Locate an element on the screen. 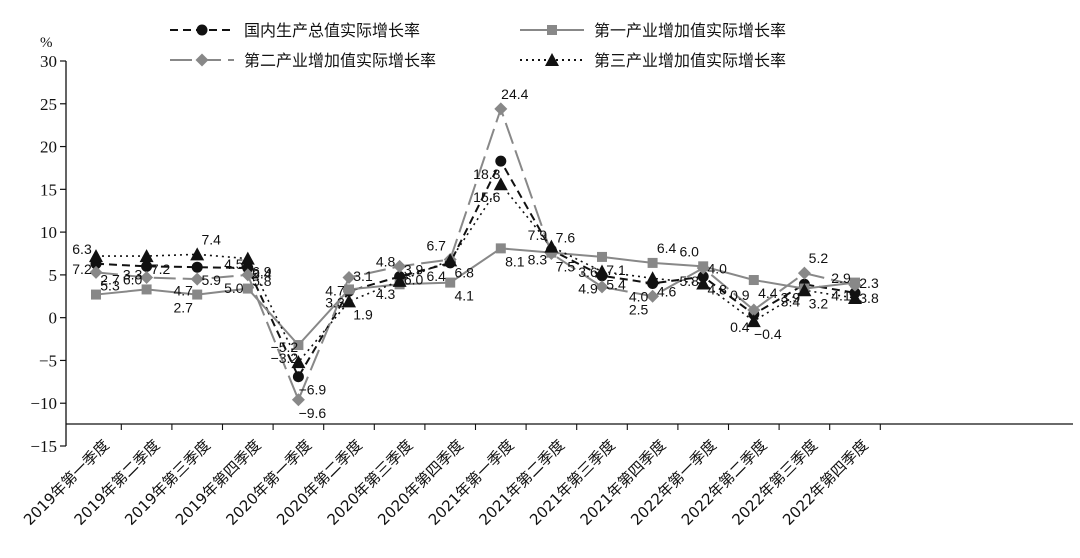  data-label: 4.6 is located at coordinates (667, 291).